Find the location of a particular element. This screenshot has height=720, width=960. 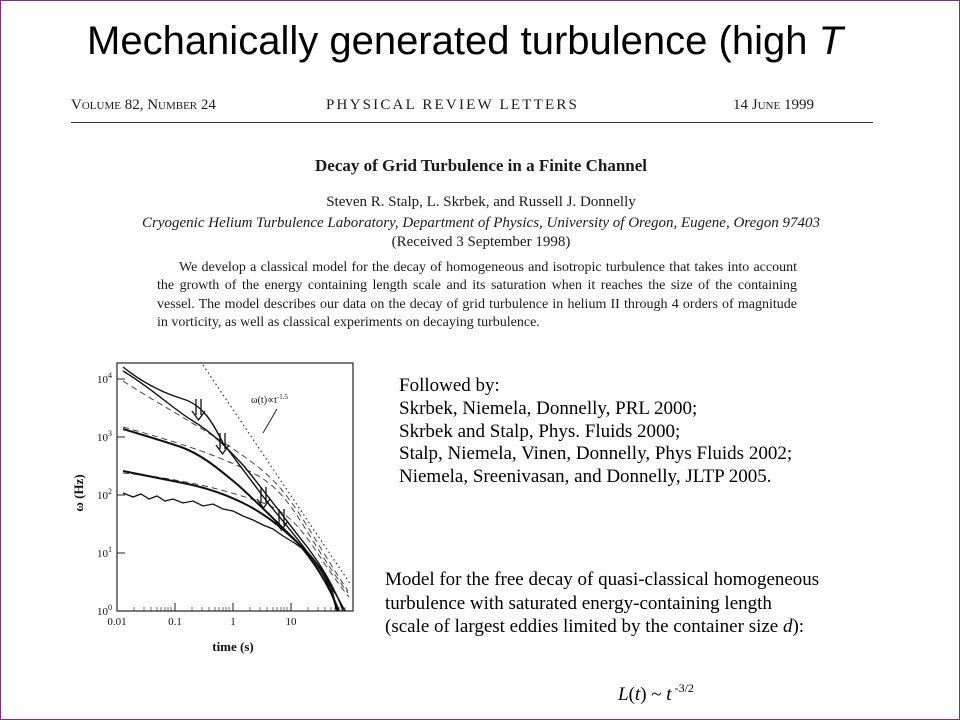

reference-item: Skrbek and Stalp, Phys. Fluids 2000; is located at coordinates (540, 431).